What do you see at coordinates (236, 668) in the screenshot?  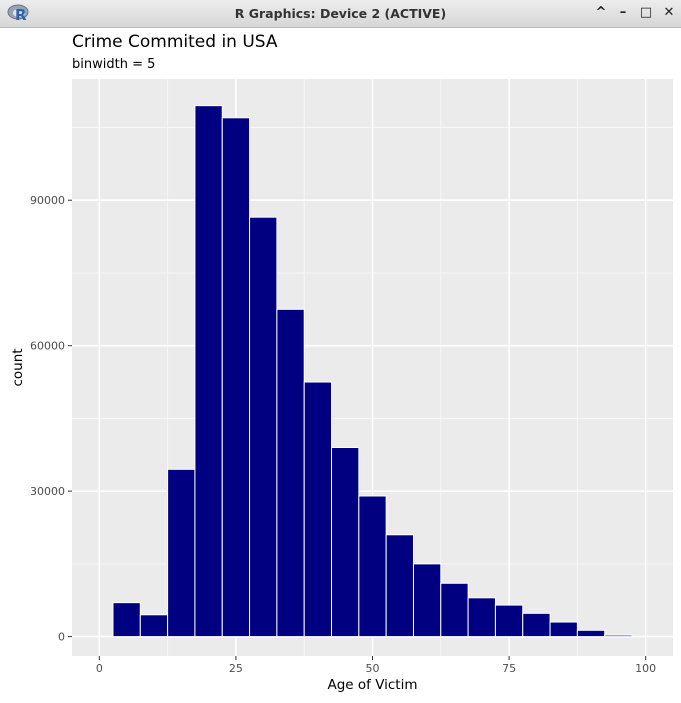 I see `x-tick-label: 25` at bounding box center [236, 668].